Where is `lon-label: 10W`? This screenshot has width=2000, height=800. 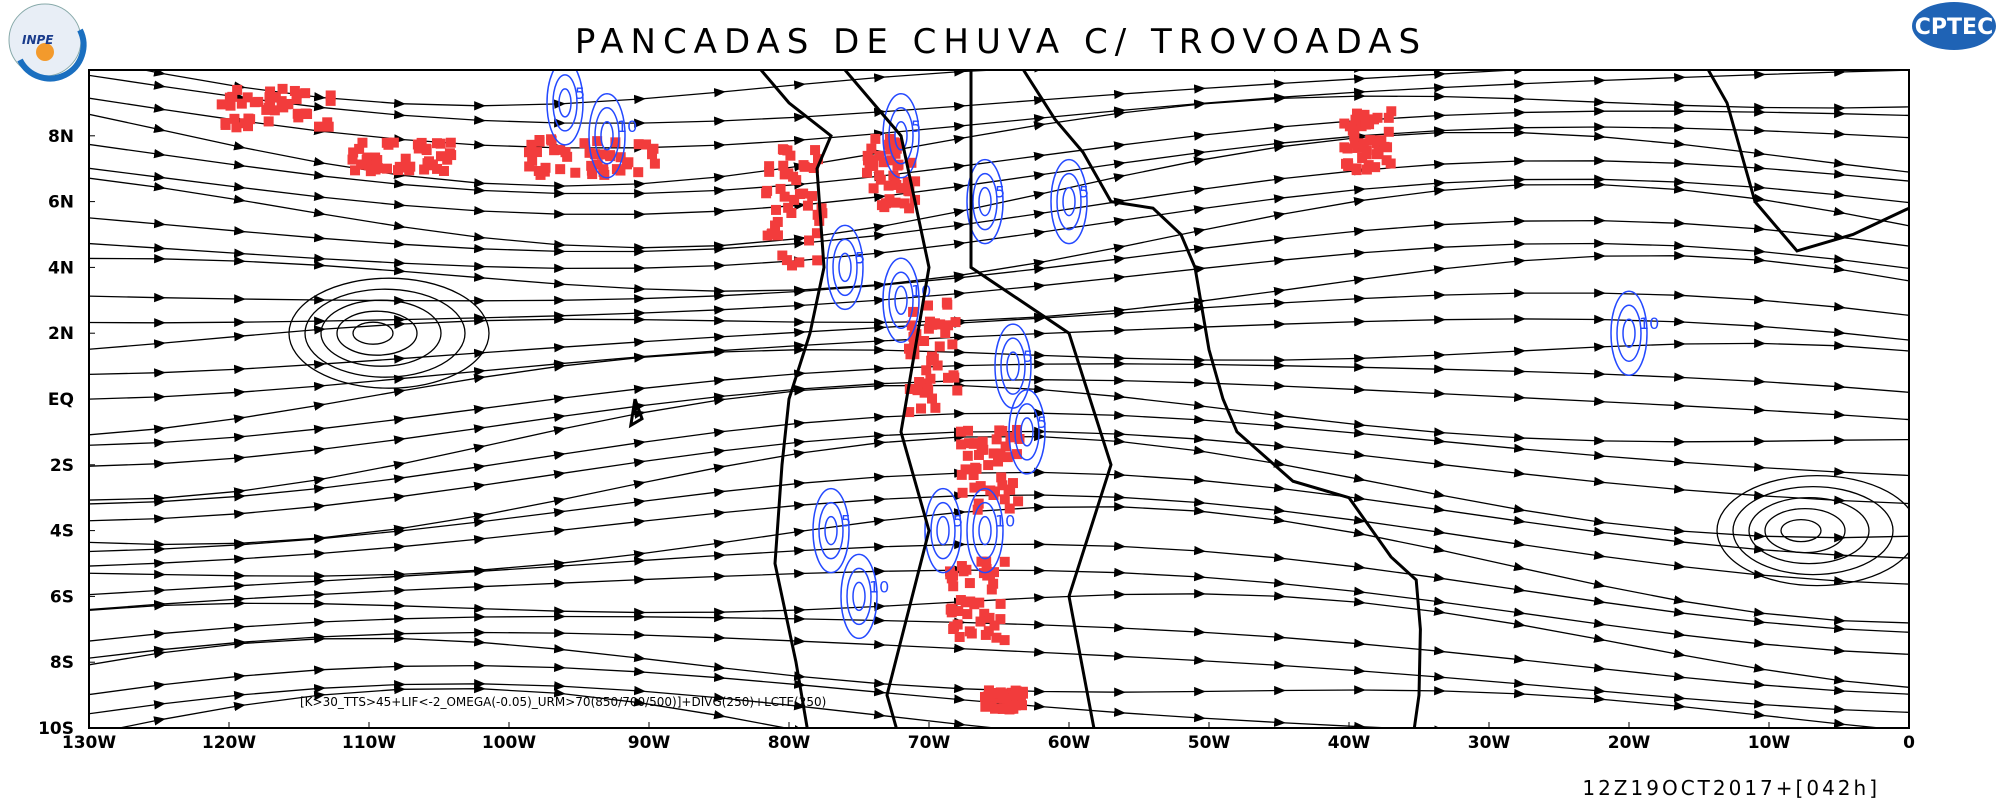 lon-label: 10W is located at coordinates (1769, 743).